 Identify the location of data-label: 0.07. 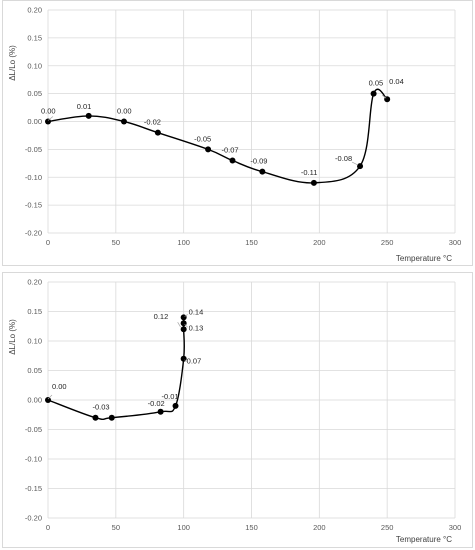
(194, 361).